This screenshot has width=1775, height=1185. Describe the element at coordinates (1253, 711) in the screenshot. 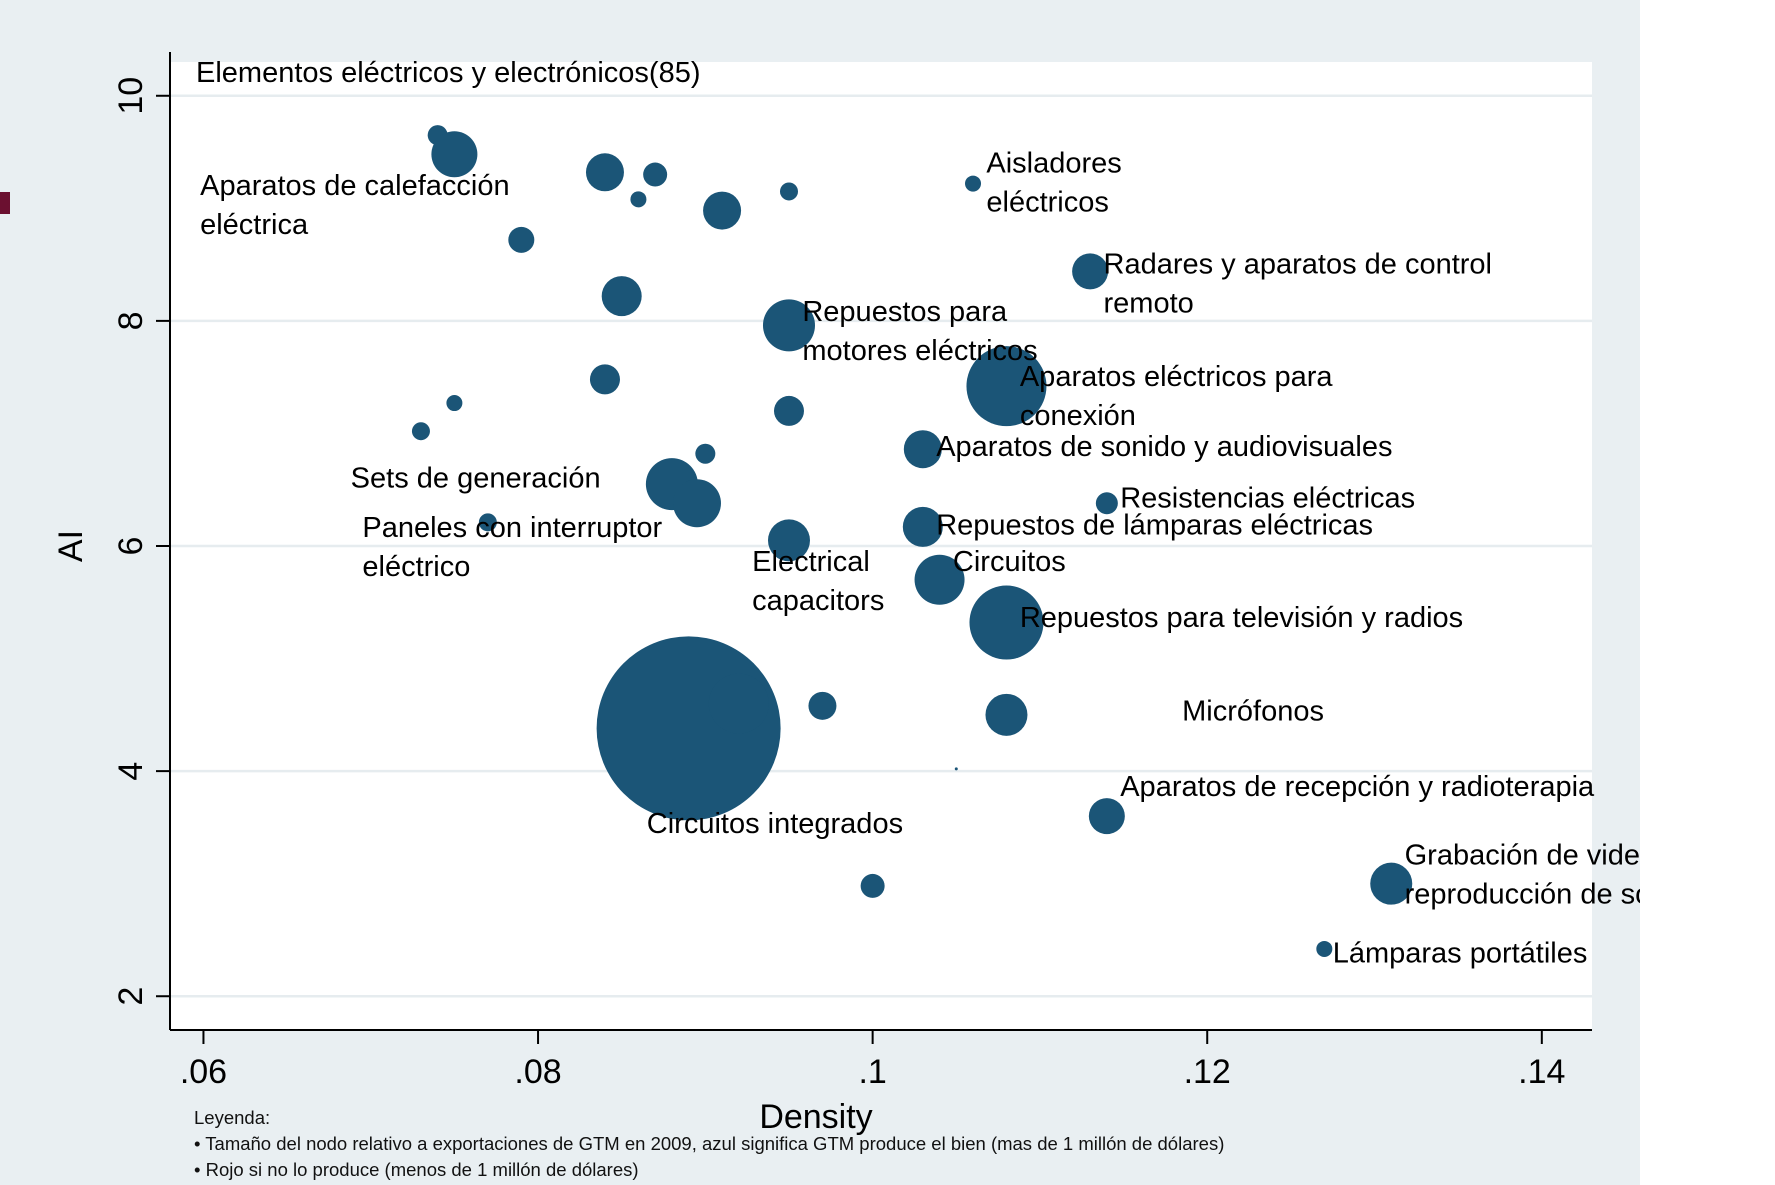

I see `point-annotation: Micrófonos` at that location.